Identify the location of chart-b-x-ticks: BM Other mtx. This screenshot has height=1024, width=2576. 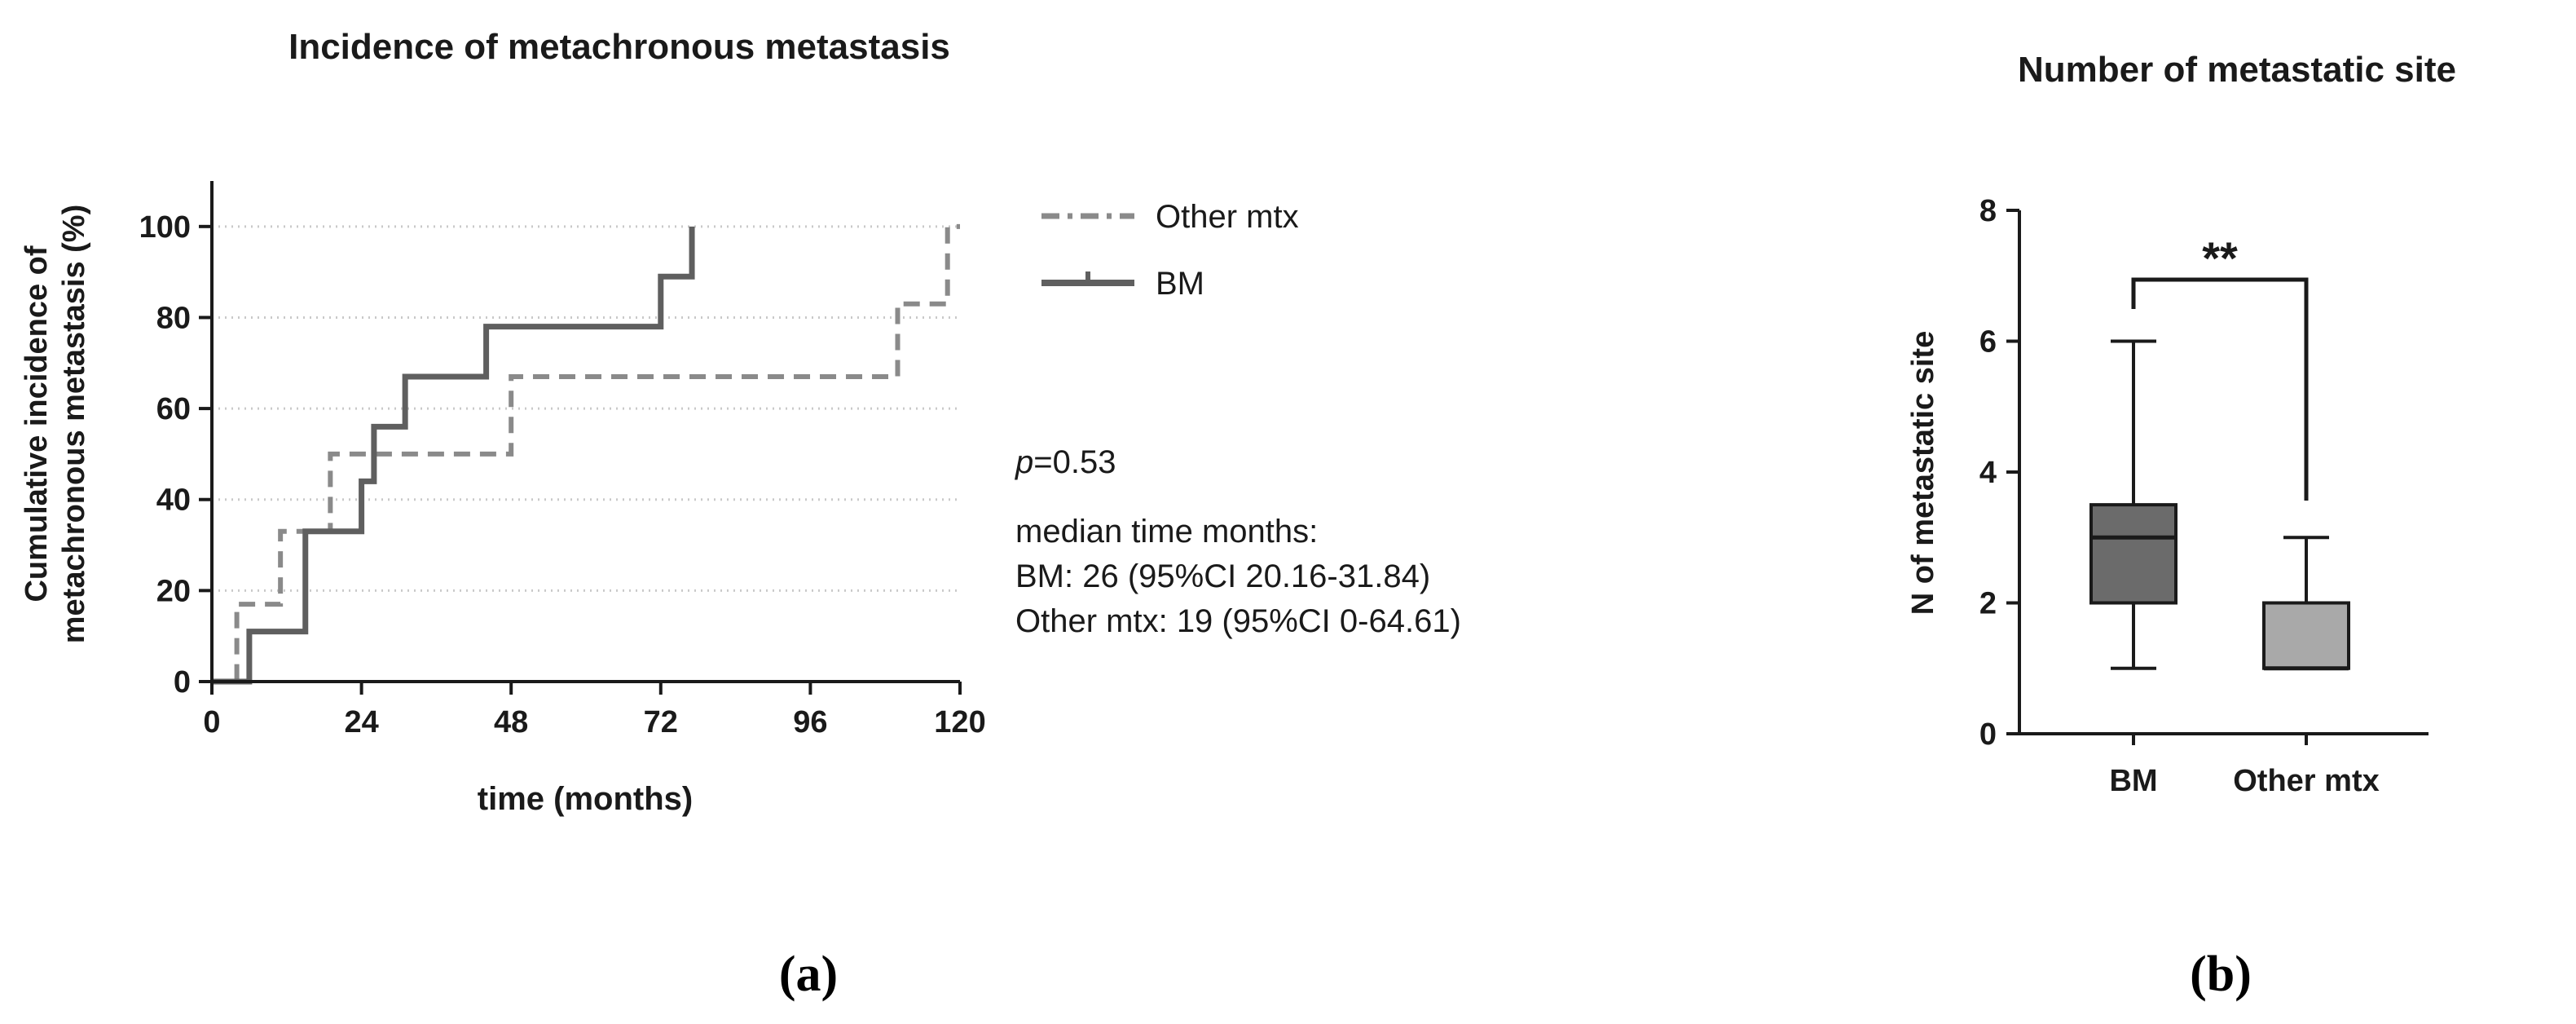
(2244, 766).